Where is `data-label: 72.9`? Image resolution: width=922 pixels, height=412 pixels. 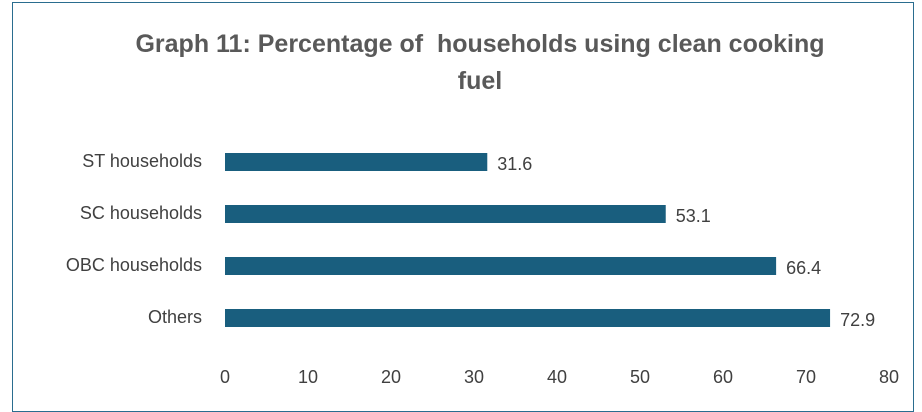
data-label: 72.9 is located at coordinates (857, 320).